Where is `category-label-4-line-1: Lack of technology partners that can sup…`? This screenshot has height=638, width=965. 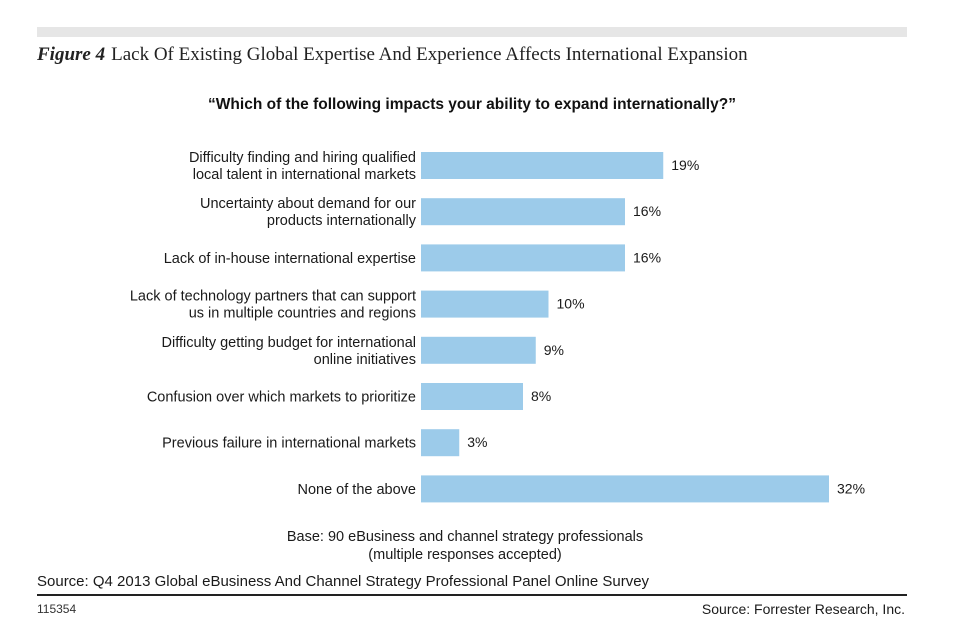 category-label-4-line-1: Lack of technology partners that can sup… is located at coordinates (273, 297).